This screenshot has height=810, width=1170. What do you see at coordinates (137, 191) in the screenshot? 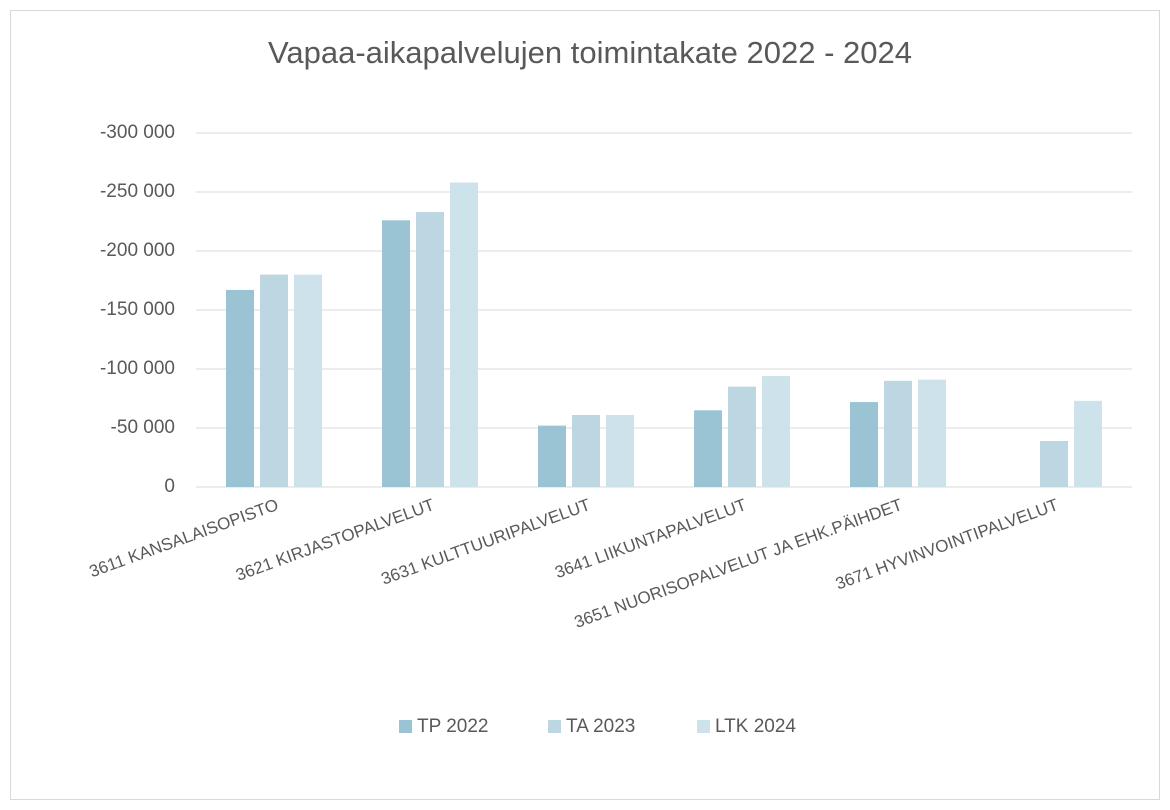
I see `y-tick-label: -250 000` at bounding box center [137, 191].